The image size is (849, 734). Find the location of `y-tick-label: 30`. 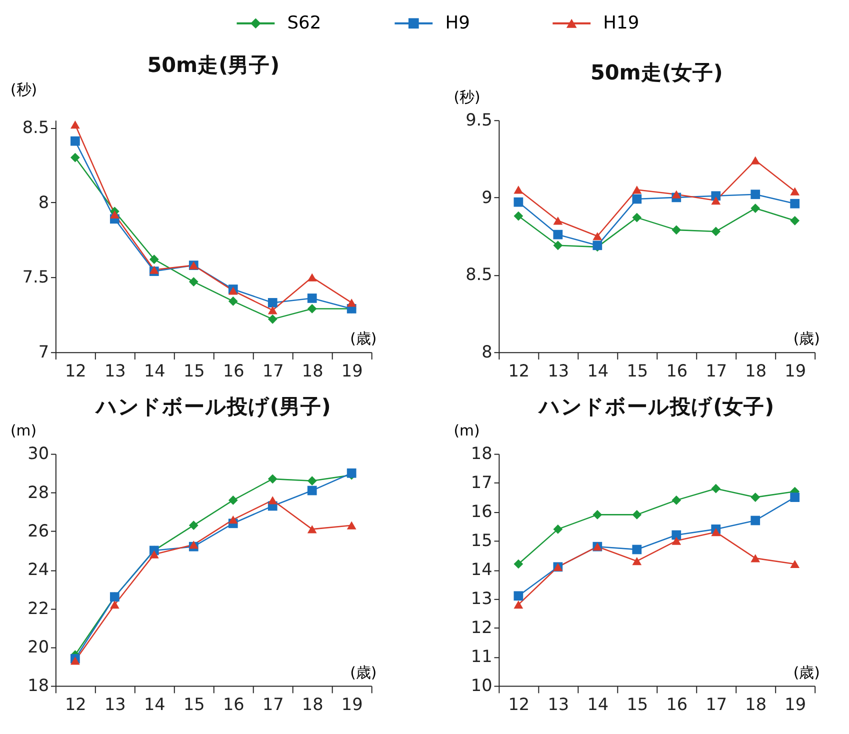

y-tick-label: 30 is located at coordinates (39, 453).